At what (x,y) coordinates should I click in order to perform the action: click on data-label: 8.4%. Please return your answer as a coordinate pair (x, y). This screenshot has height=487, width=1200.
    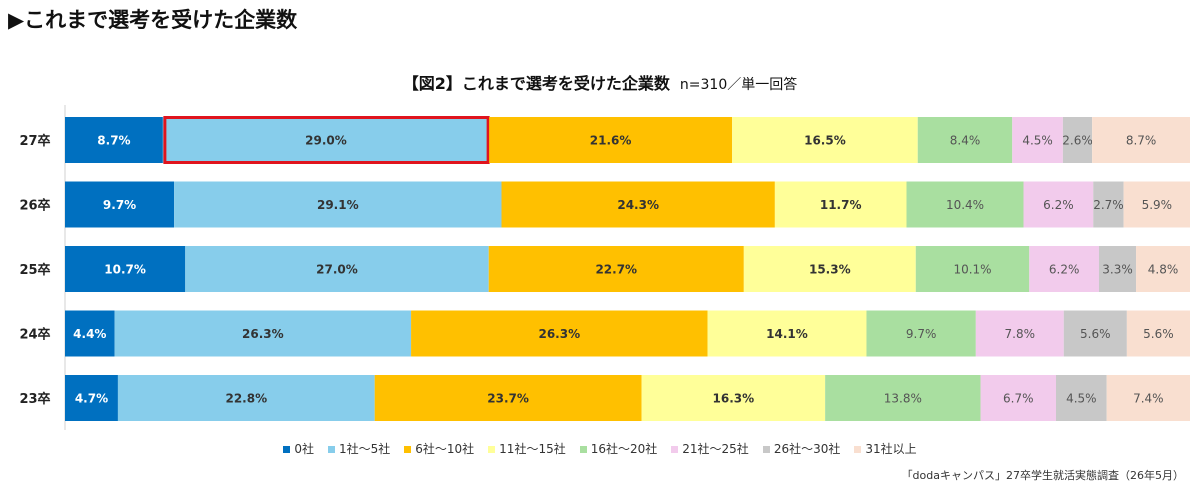
    Looking at the image, I should click on (965, 141).